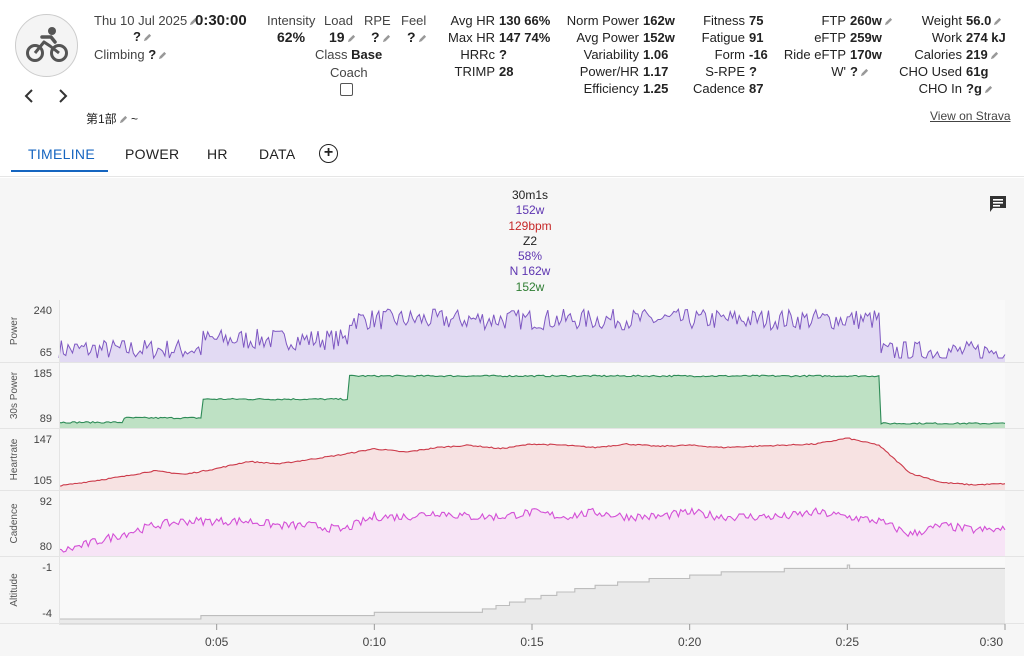  Describe the element at coordinates (417, 37) in the screenshot. I see `feel-field: ?` at that location.